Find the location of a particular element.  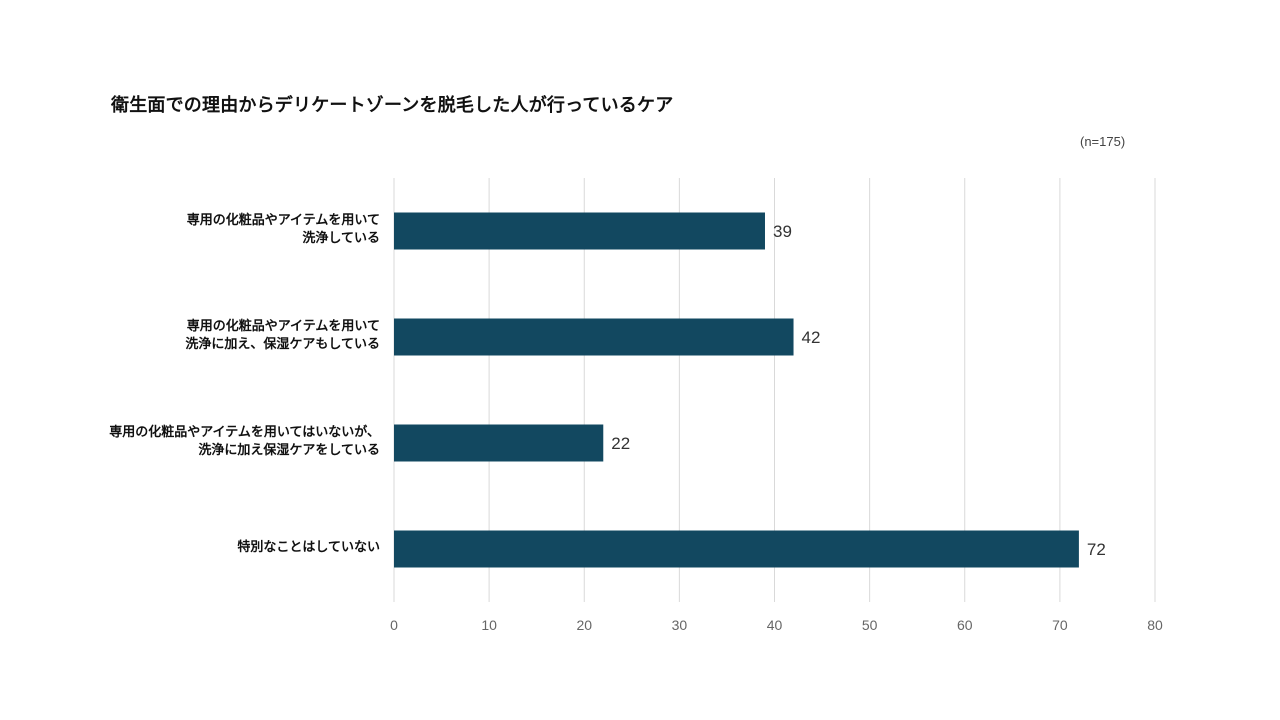

category-label-line: 洗浄に加え、保湿ケアもしている is located at coordinates (282, 344).